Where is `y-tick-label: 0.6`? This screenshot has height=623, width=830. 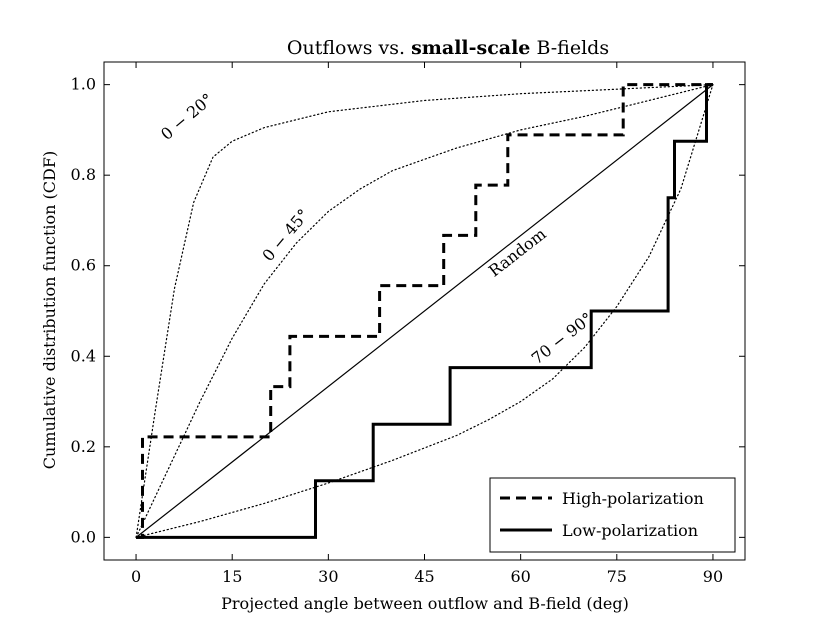
y-tick-label: 0.6 is located at coordinates (83, 265).